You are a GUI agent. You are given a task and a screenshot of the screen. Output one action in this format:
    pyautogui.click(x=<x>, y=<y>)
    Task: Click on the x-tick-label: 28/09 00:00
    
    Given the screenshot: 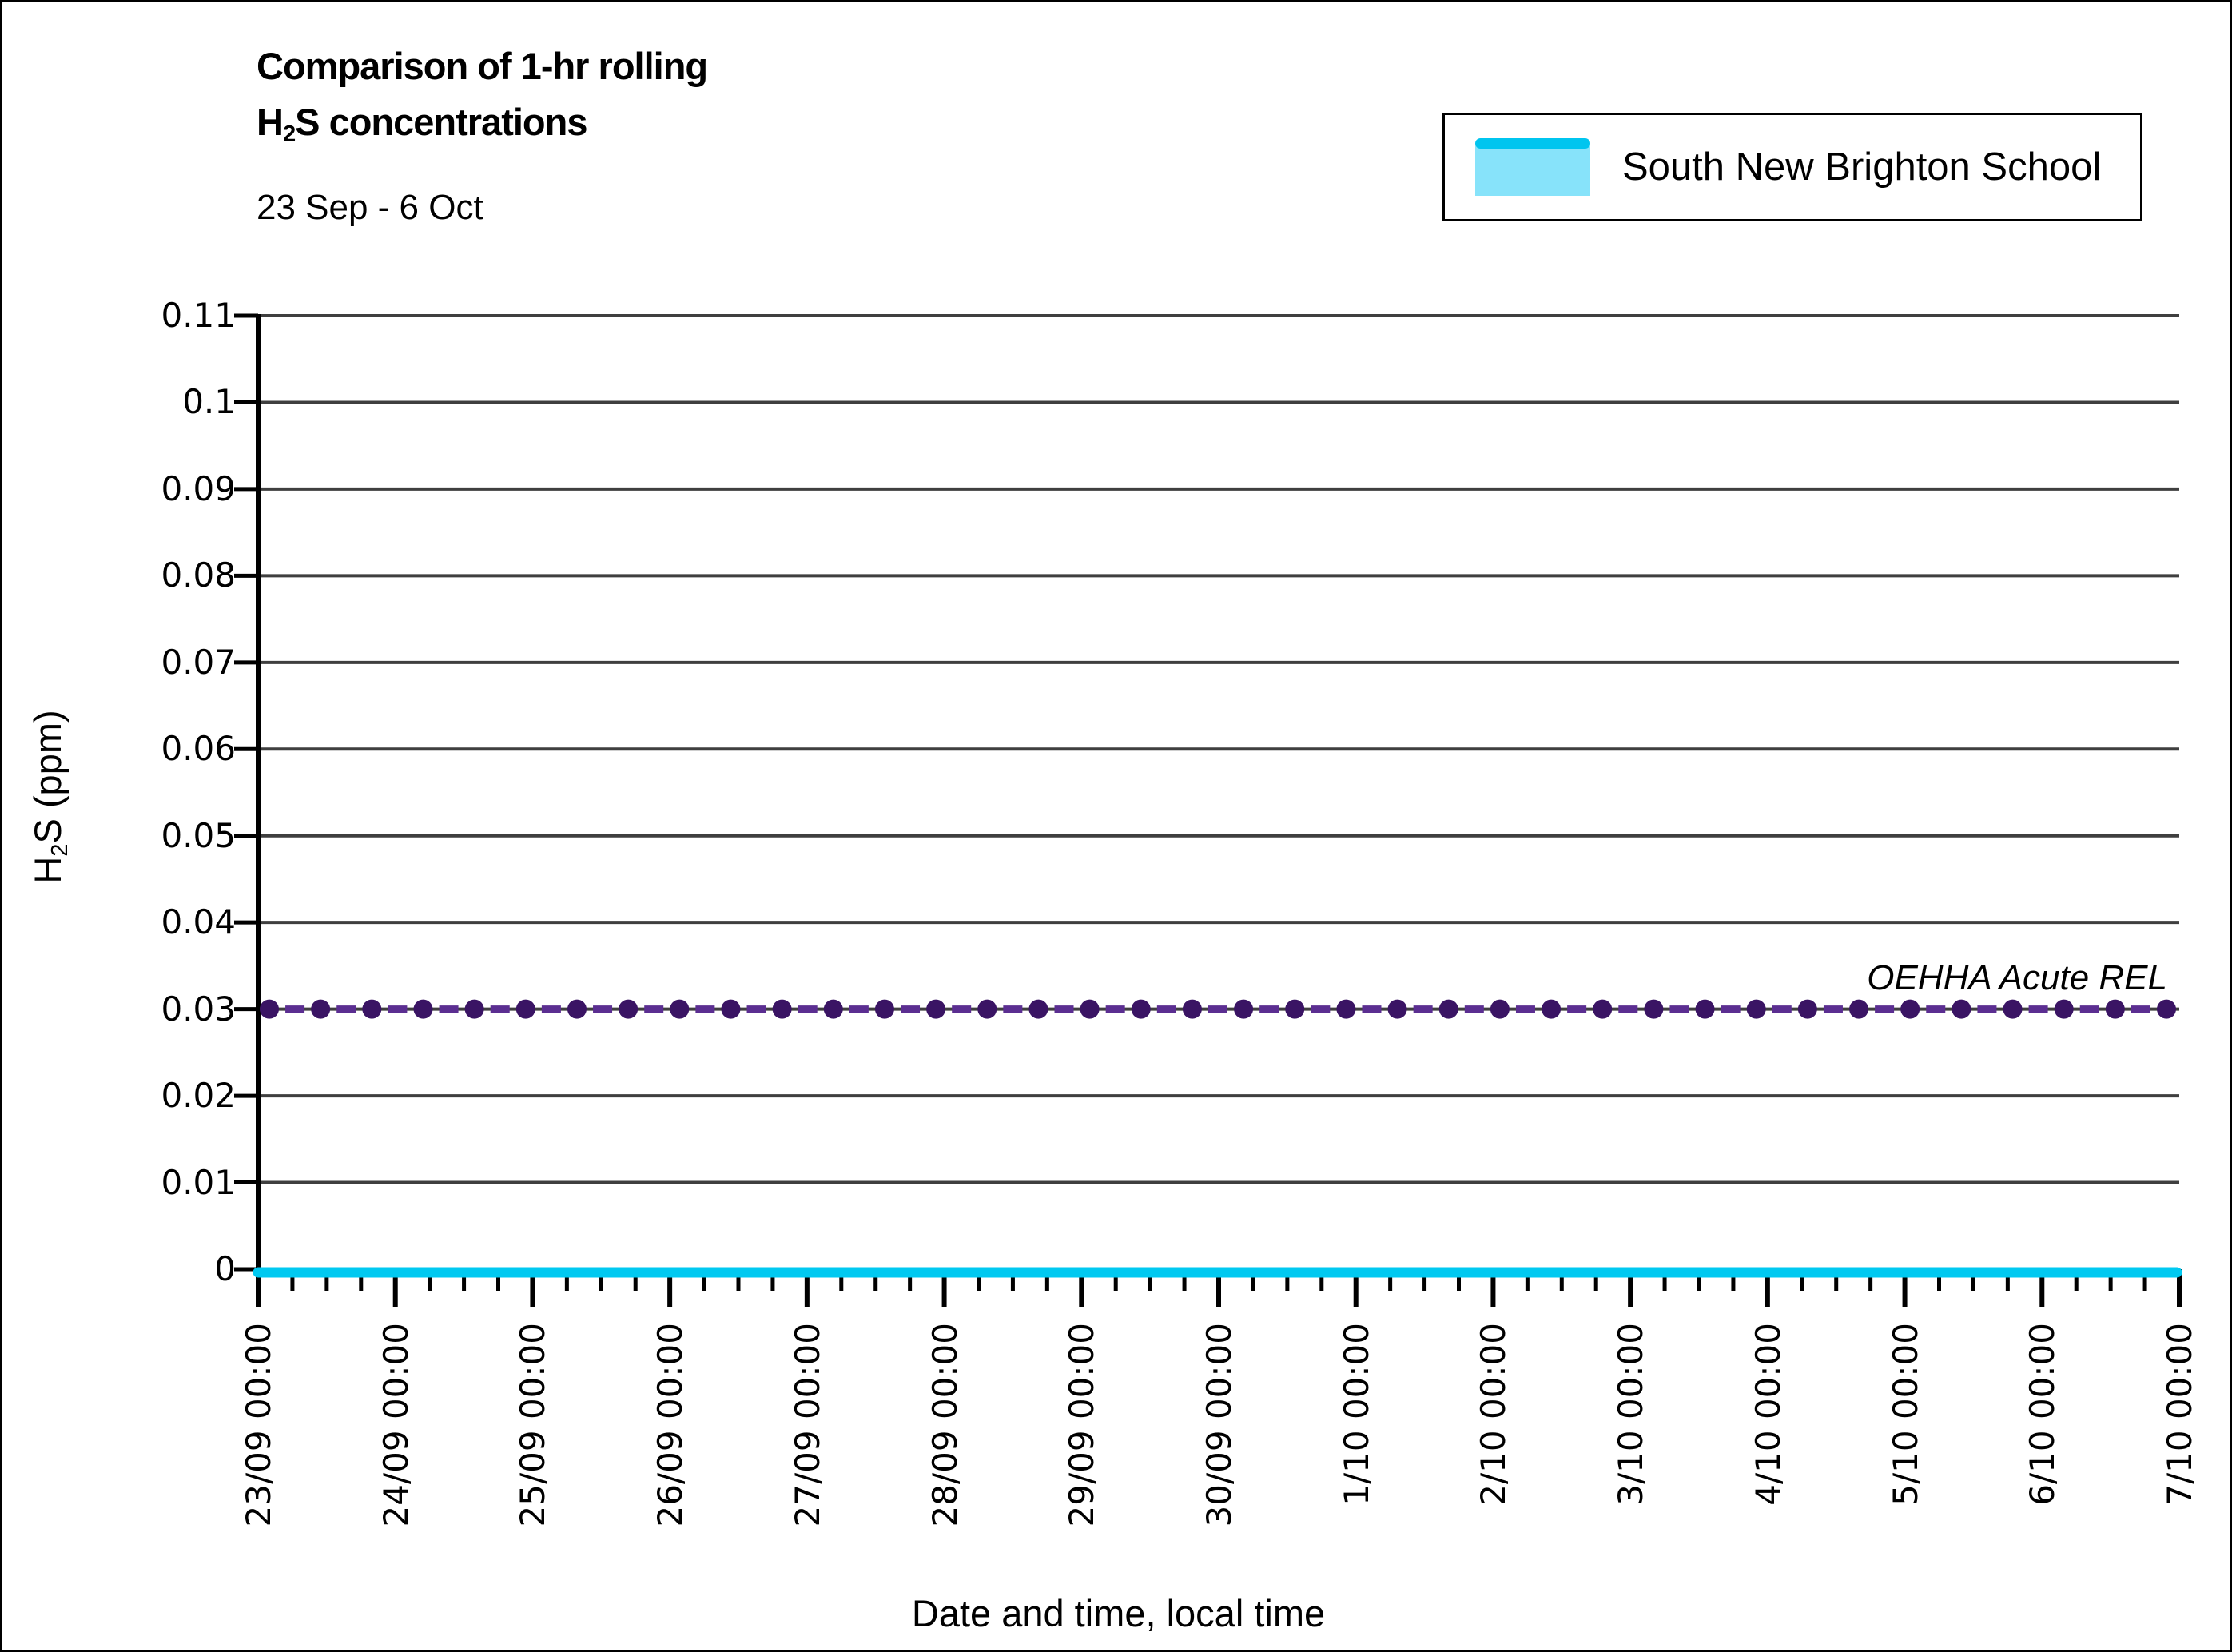 What is the action you would take?
    pyautogui.click(x=945, y=1425)
    